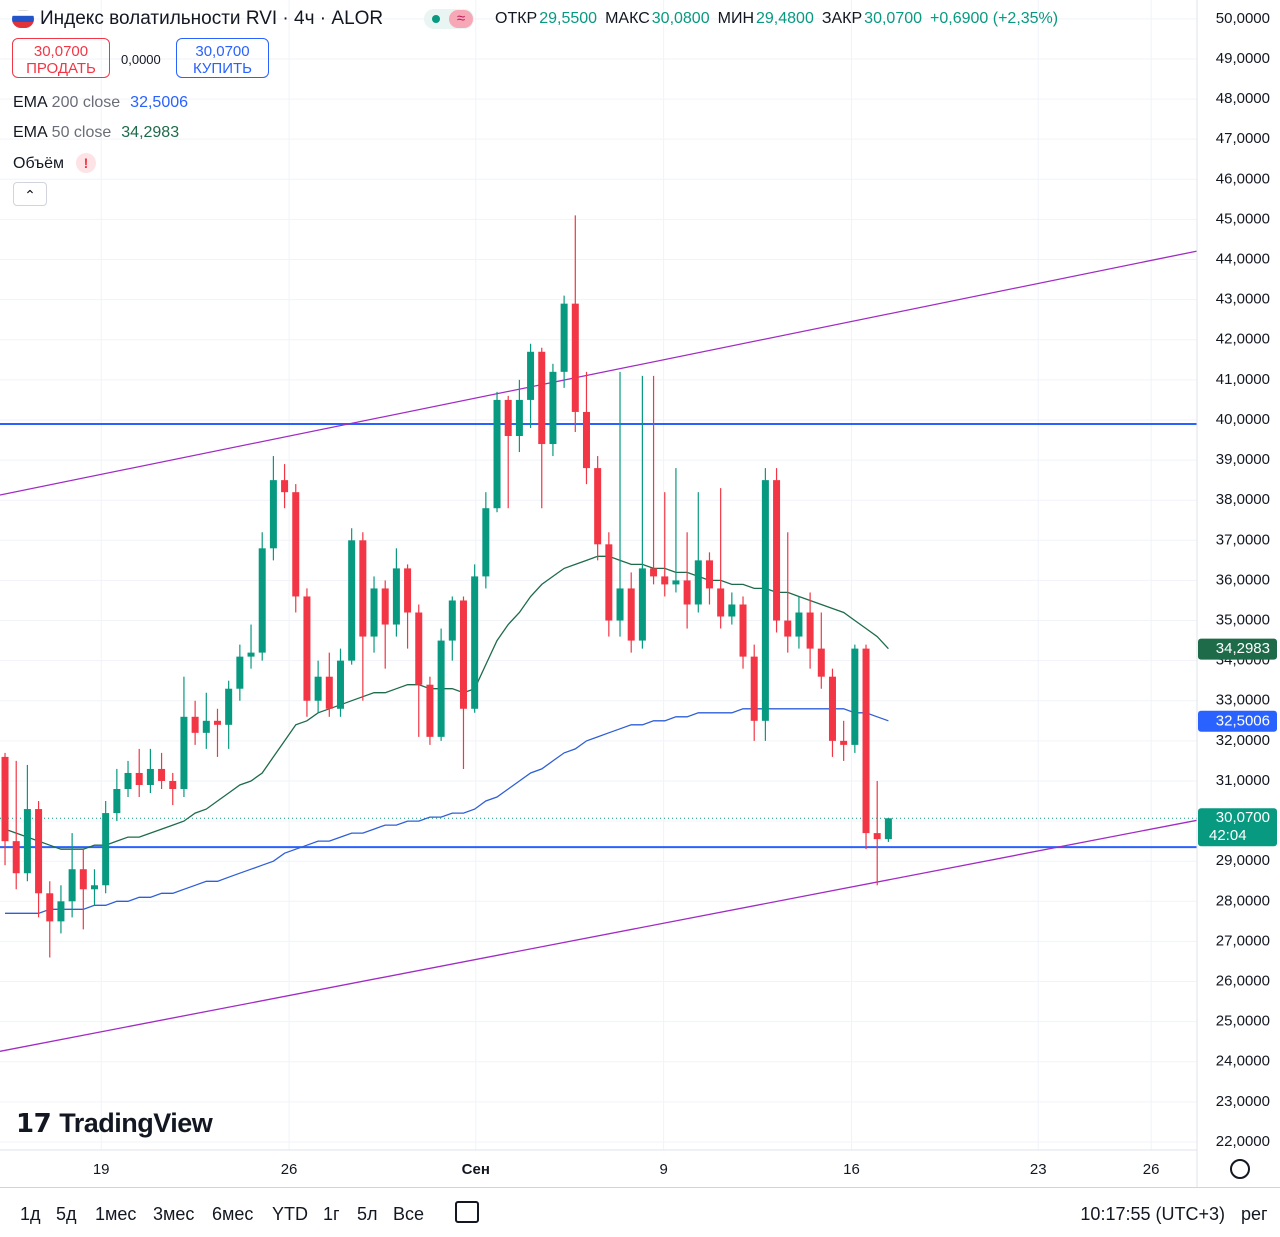 This screenshot has height=1237, width=1280. Describe the element at coordinates (467, 1212) in the screenshot. I see `calendar-icon` at that location.